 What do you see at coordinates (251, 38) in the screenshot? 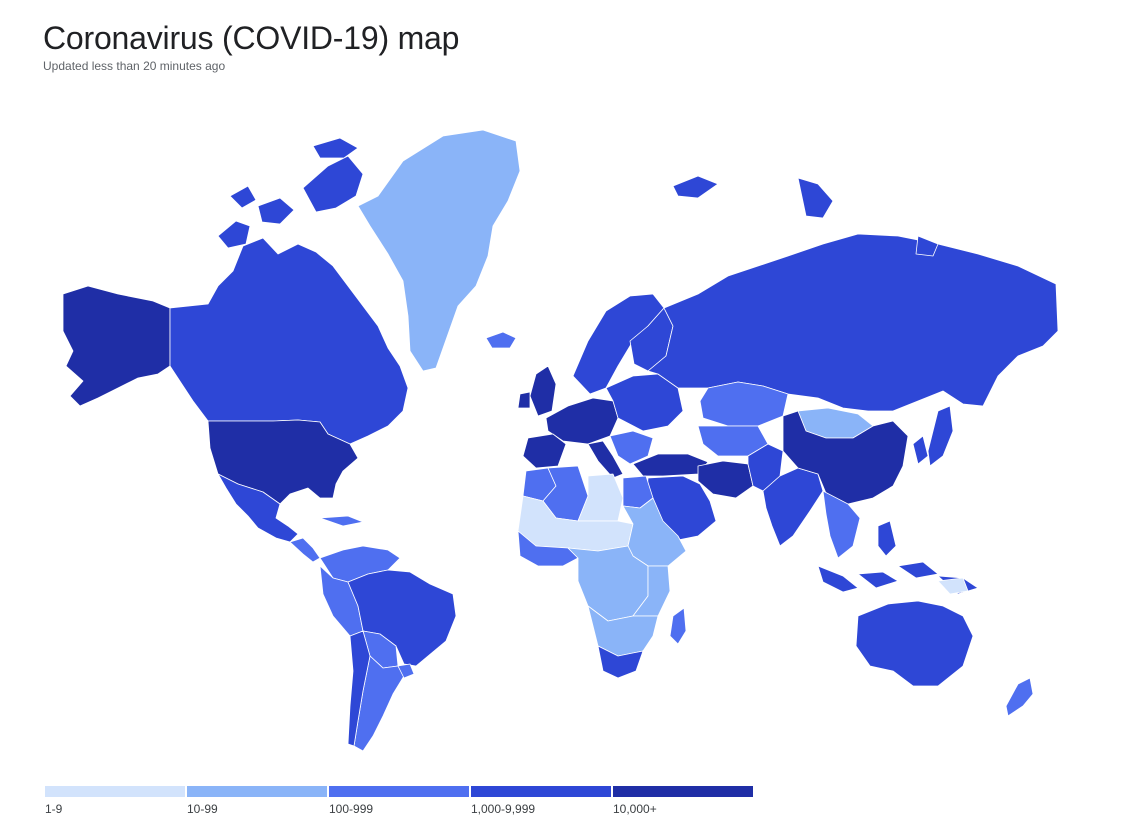
I see `page-title: Coronavirus (COVID-19) map` at bounding box center [251, 38].